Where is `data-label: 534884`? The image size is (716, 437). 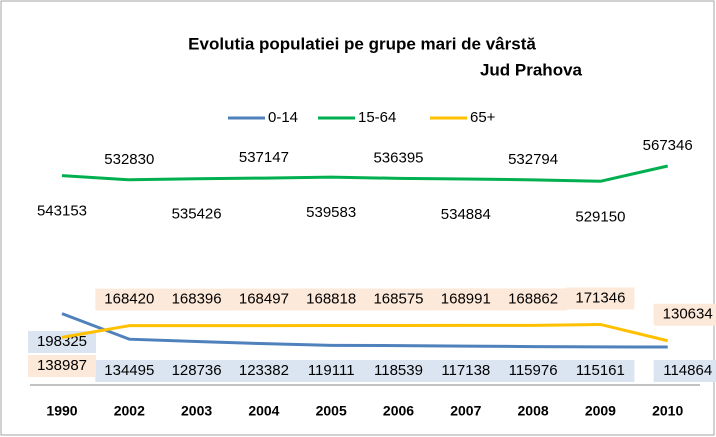 data-label: 534884 is located at coordinates (466, 214).